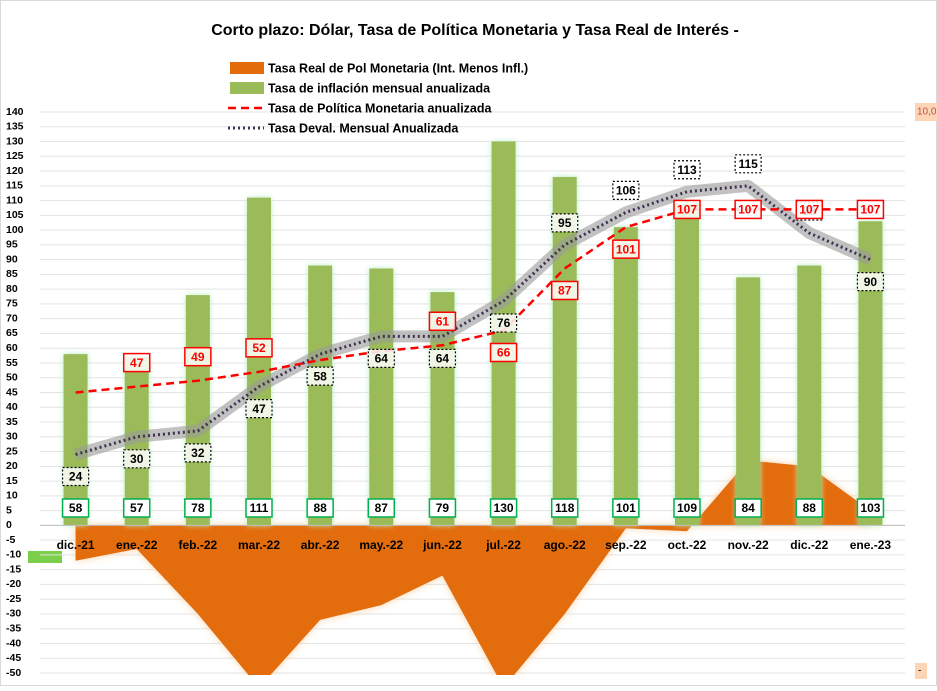  I want to click on y-tick-label: 30, so click(12, 437).